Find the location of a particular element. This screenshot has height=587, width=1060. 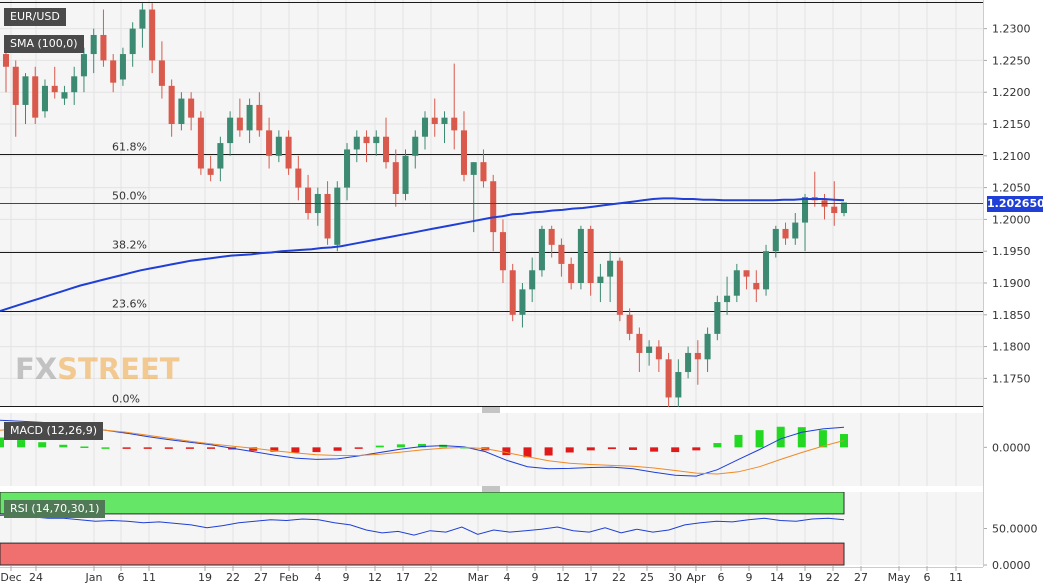

date-tick-label: 12 is located at coordinates (375, 577).